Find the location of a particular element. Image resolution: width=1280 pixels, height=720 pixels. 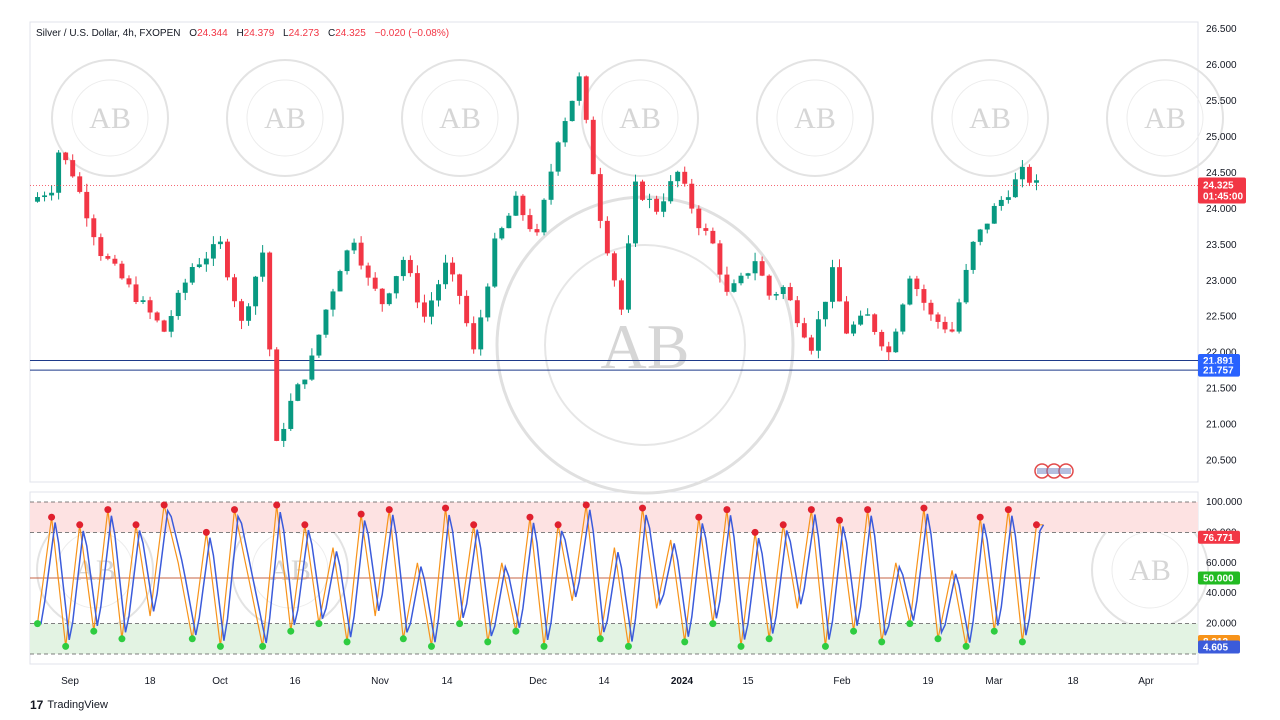

price-tick-label: 26.000 is located at coordinates (1221, 65).